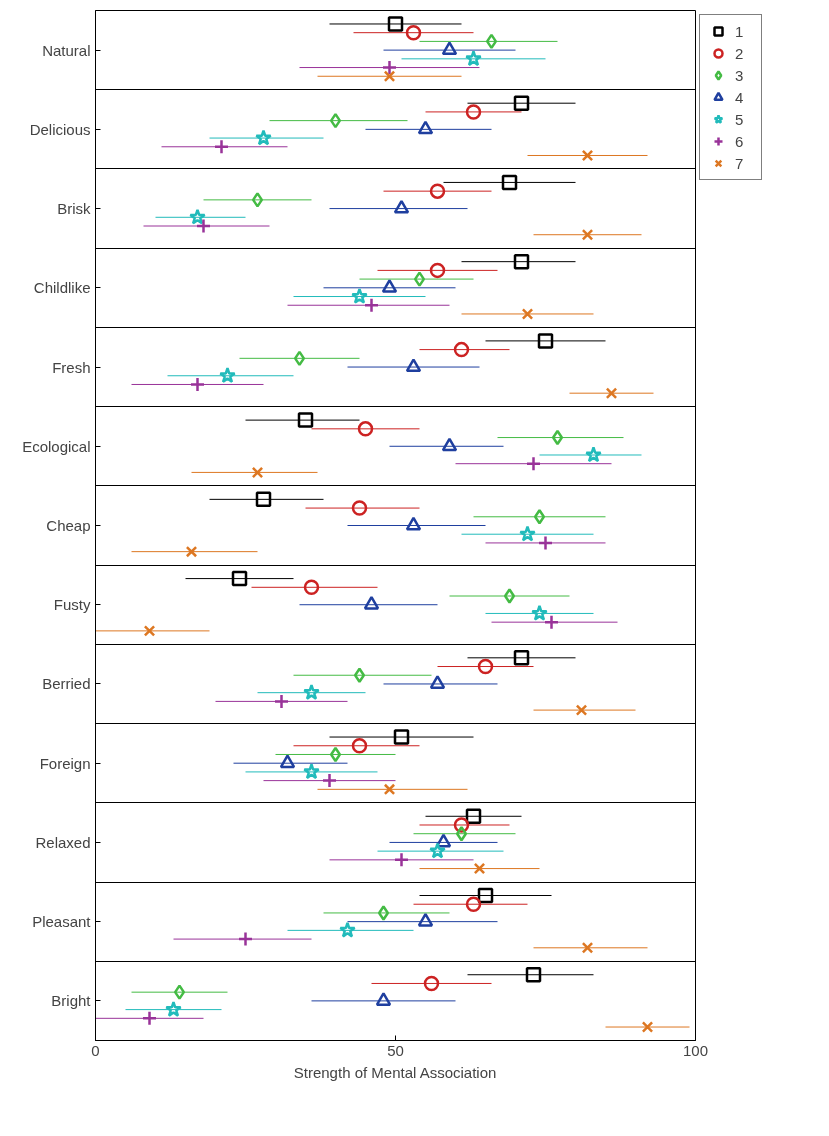 The height and width of the screenshot is (1136, 829). I want to click on legend-label: 1, so click(740, 31).